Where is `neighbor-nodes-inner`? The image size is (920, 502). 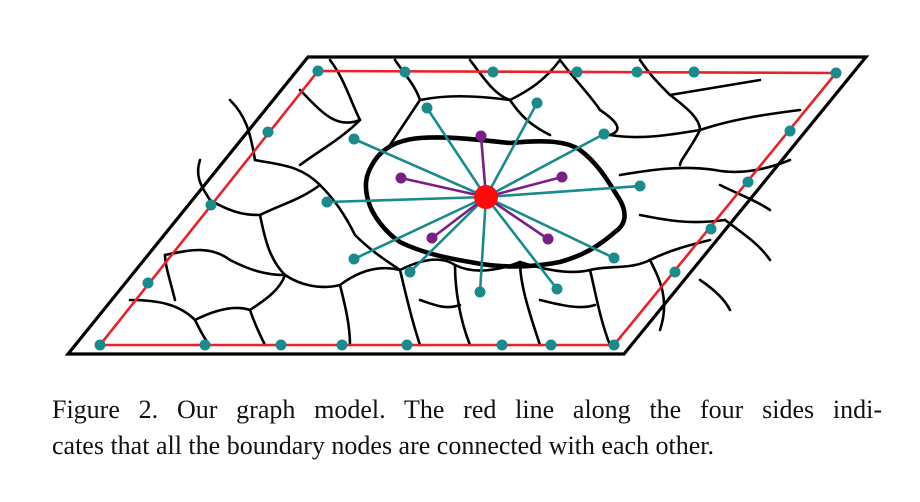
neighbor-nodes-inner is located at coordinates (481, 187).